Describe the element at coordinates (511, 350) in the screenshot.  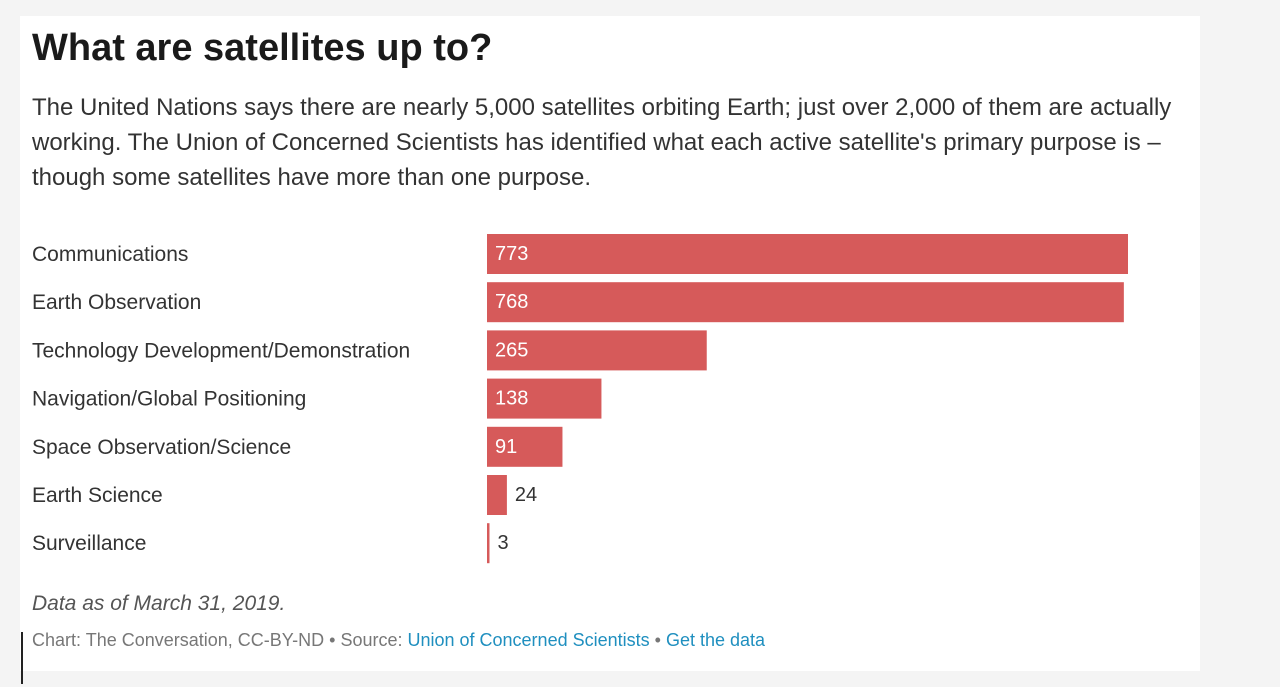
I see `bar-value-label: 265` at that location.